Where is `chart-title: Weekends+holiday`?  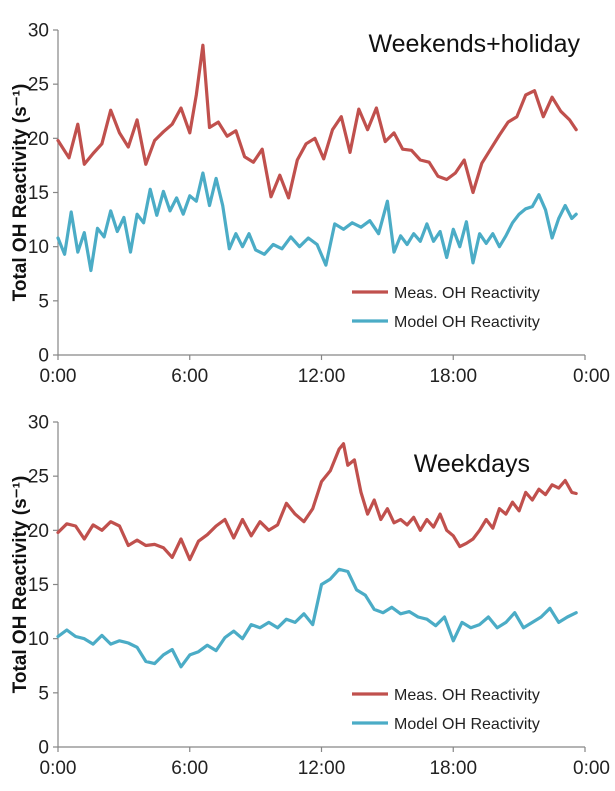 chart-title: Weekends+holiday is located at coordinates (475, 44).